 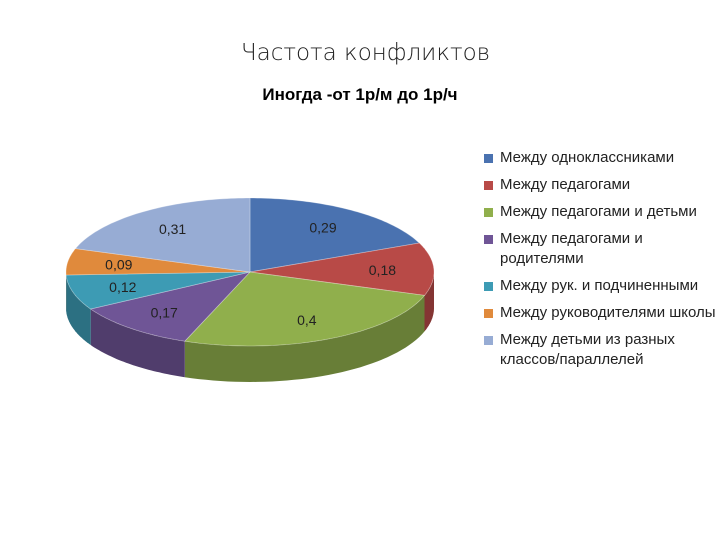 I want to click on legend-item-3: Между педагогами и детьми, so click(x=600, y=212).